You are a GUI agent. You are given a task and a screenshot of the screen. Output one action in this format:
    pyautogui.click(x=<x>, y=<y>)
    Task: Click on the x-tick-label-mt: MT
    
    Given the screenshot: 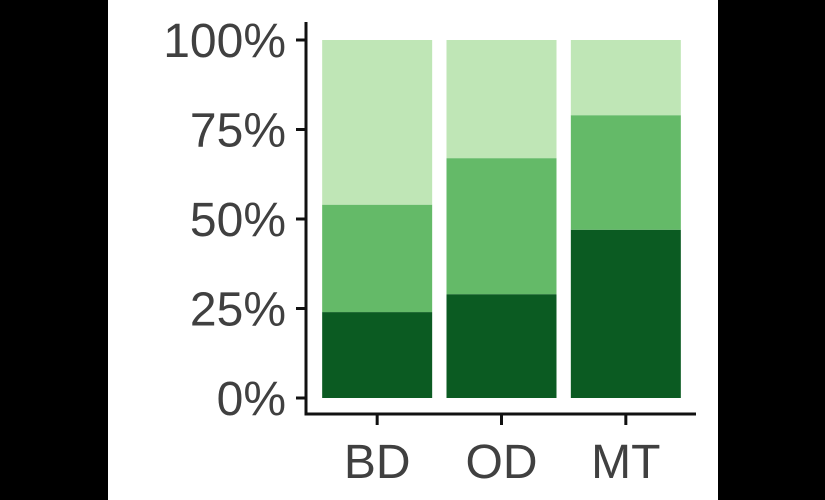 What is the action you would take?
    pyautogui.click(x=625, y=462)
    